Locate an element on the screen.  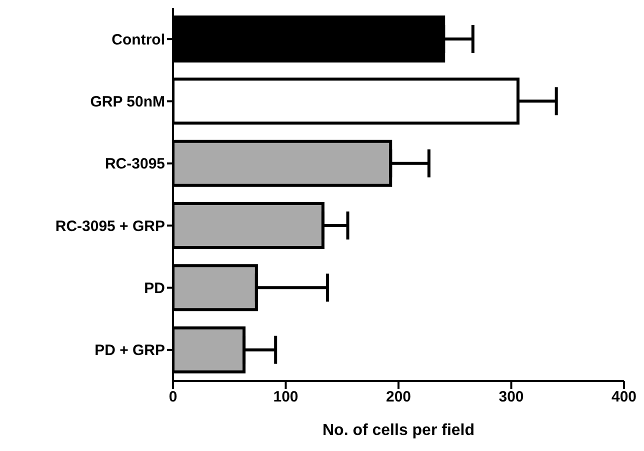
y-tick-label: PD + GRP is located at coordinates (129, 351).